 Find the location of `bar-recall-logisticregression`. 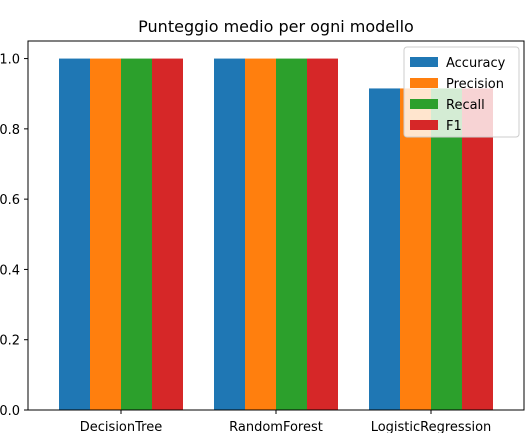

bar-recall-logisticregression is located at coordinates (446, 249).